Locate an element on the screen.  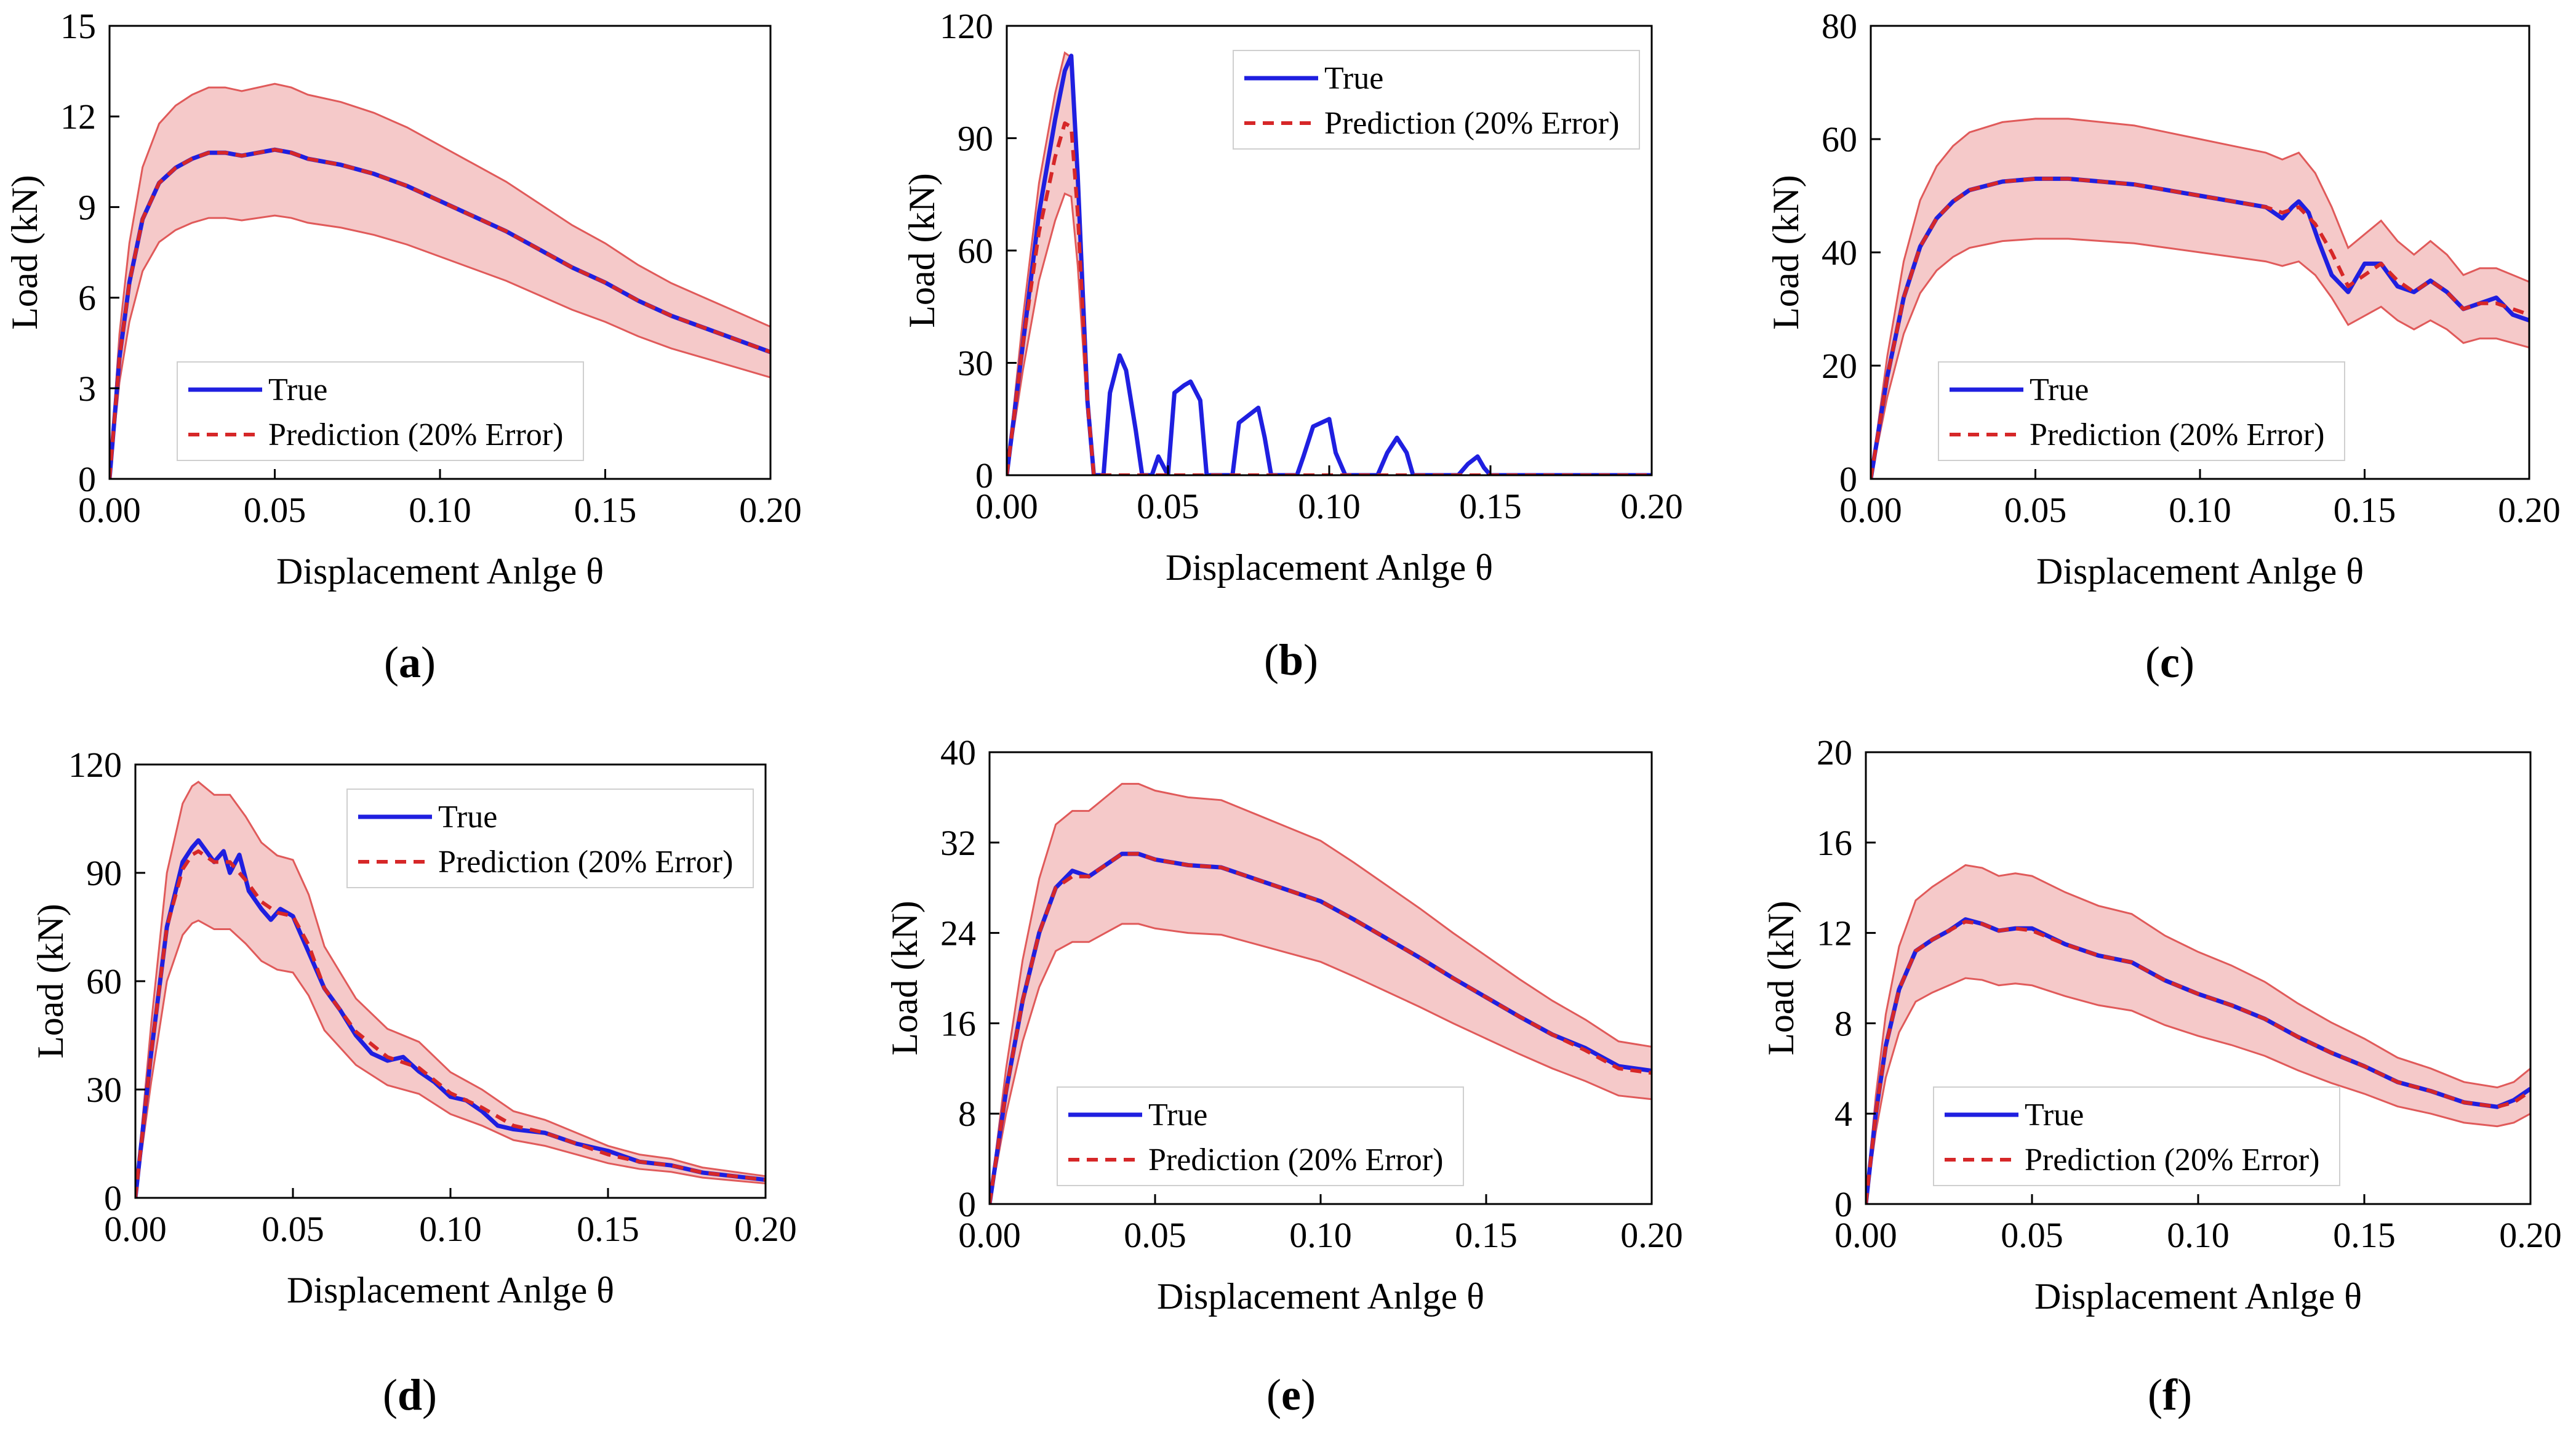
panel-label: (b) is located at coordinates (1291, 659).